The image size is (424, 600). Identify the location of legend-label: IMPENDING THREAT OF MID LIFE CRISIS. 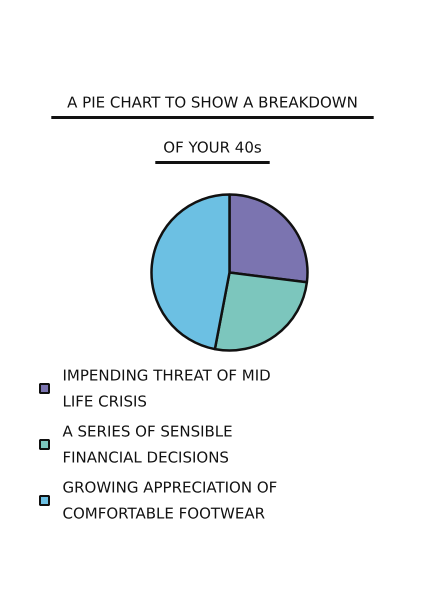
(166, 388).